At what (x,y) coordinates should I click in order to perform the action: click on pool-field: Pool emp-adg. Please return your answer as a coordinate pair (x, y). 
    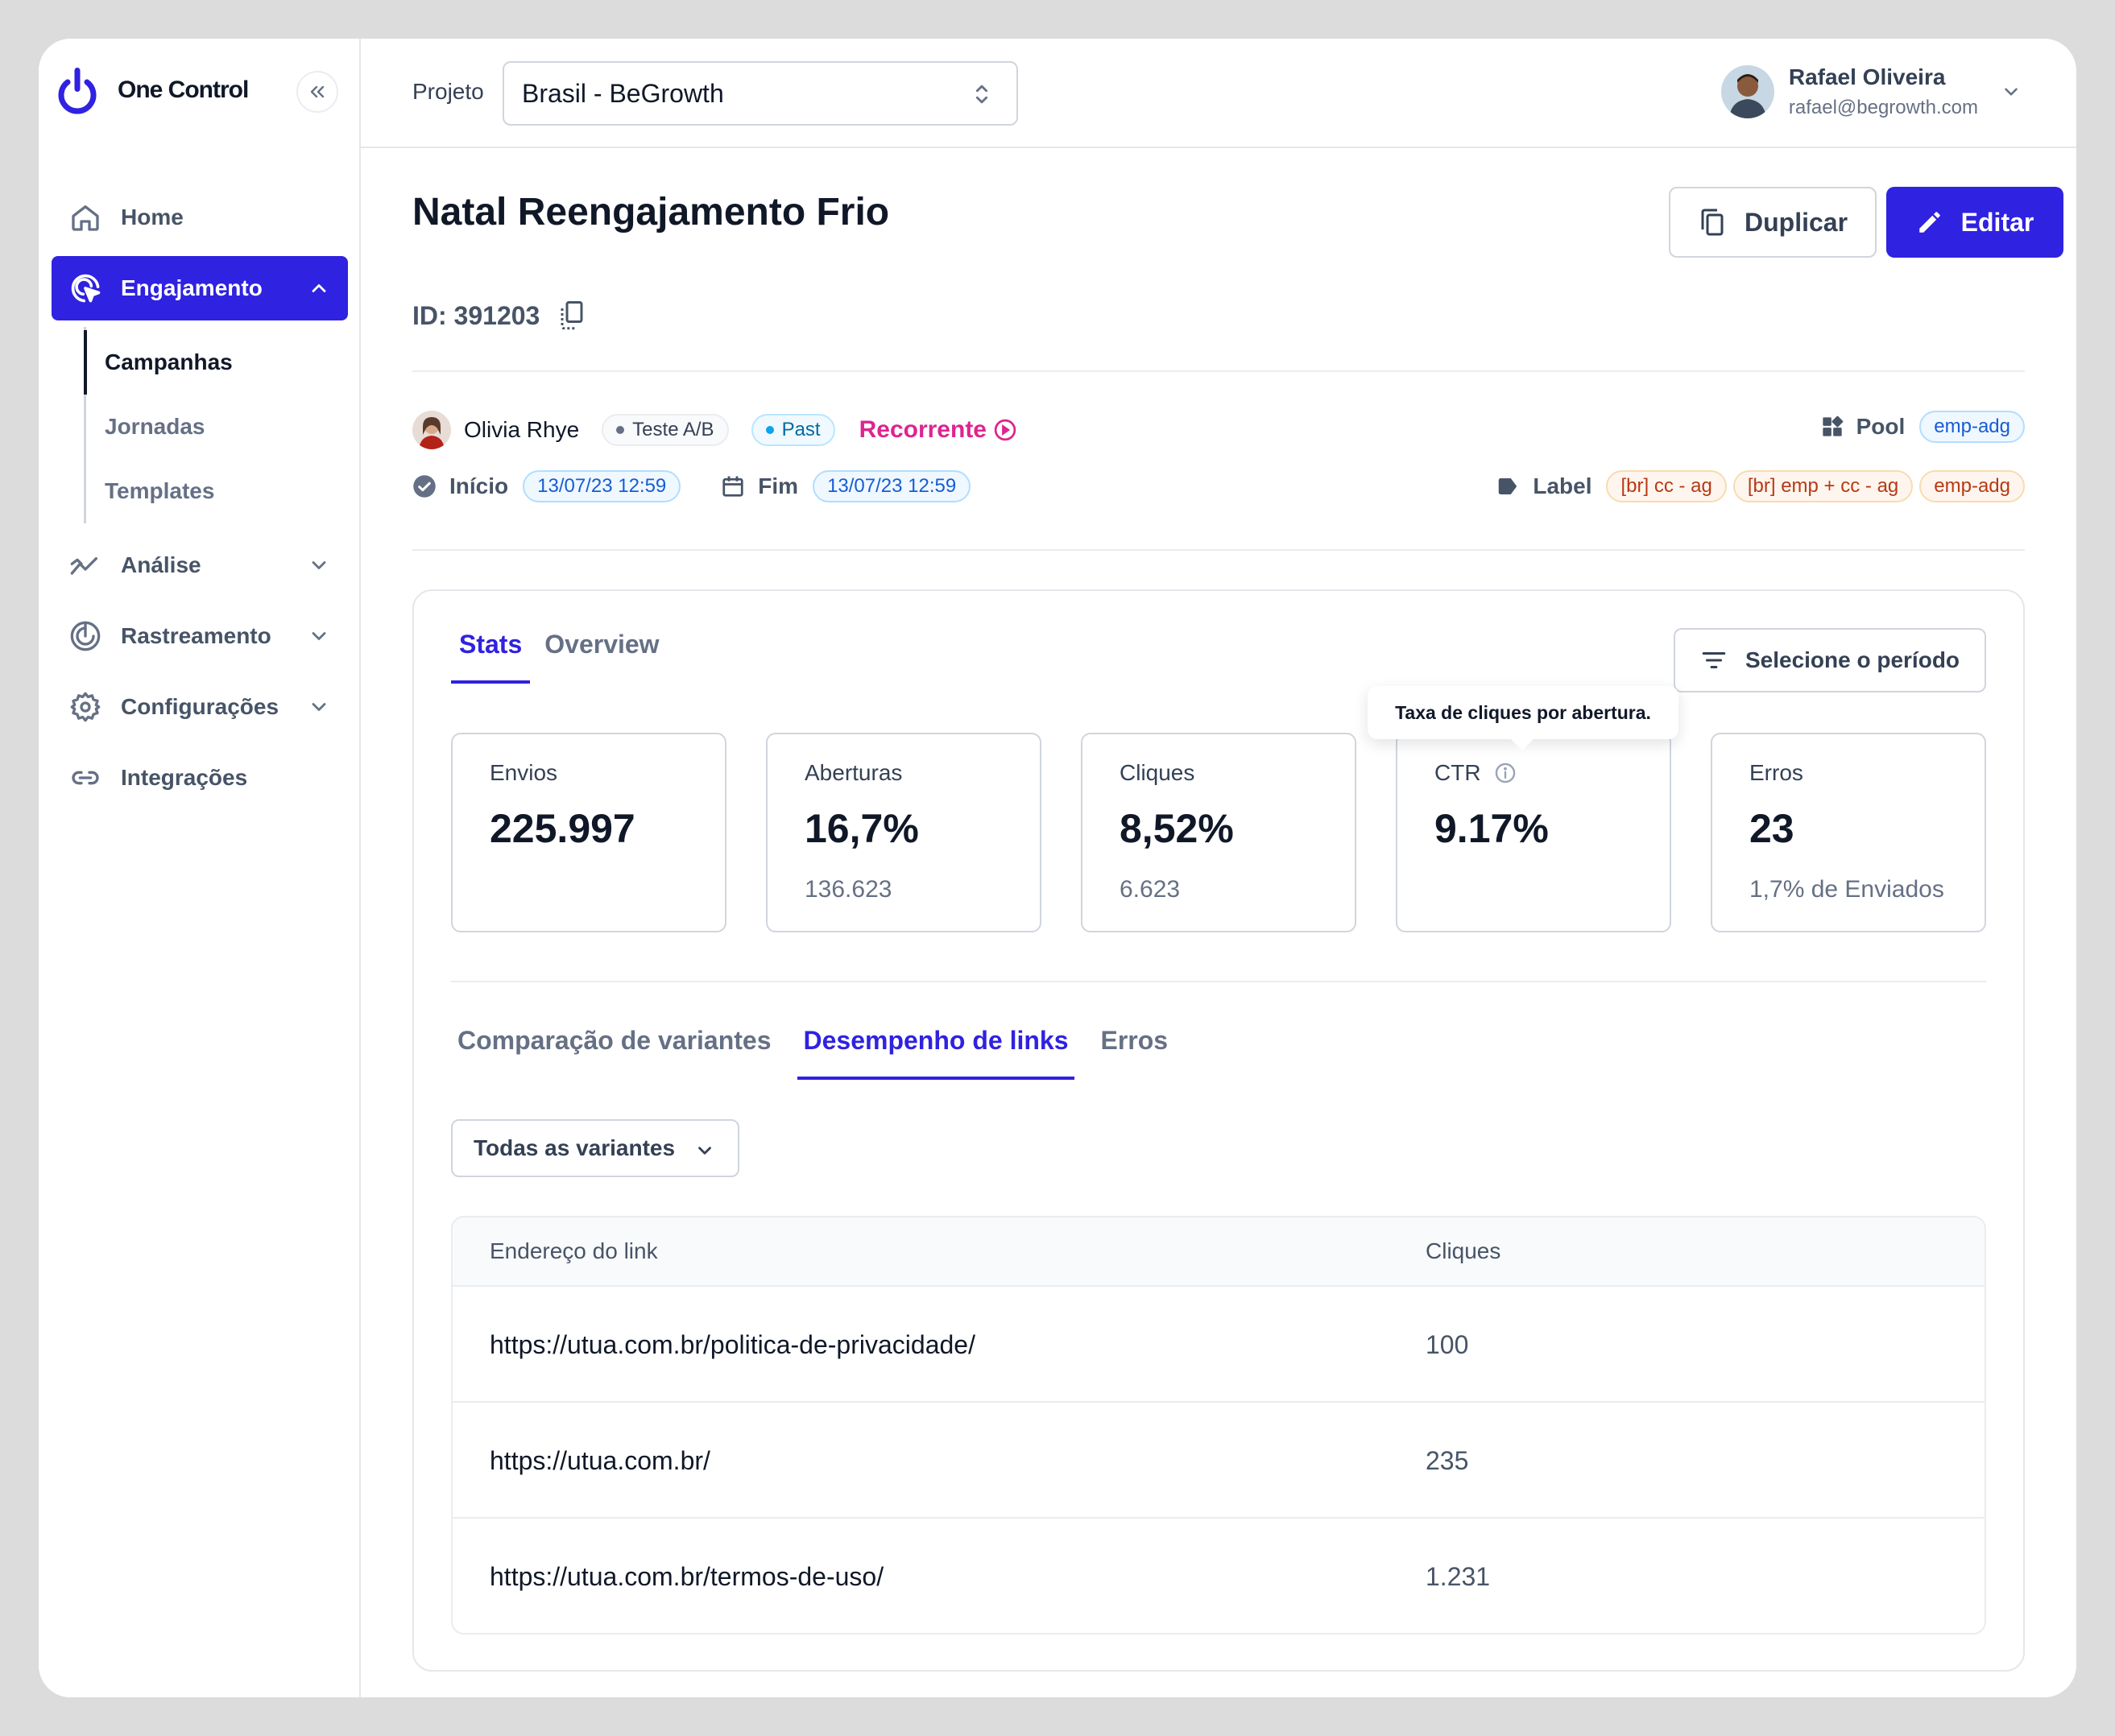
    Looking at the image, I should click on (1923, 427).